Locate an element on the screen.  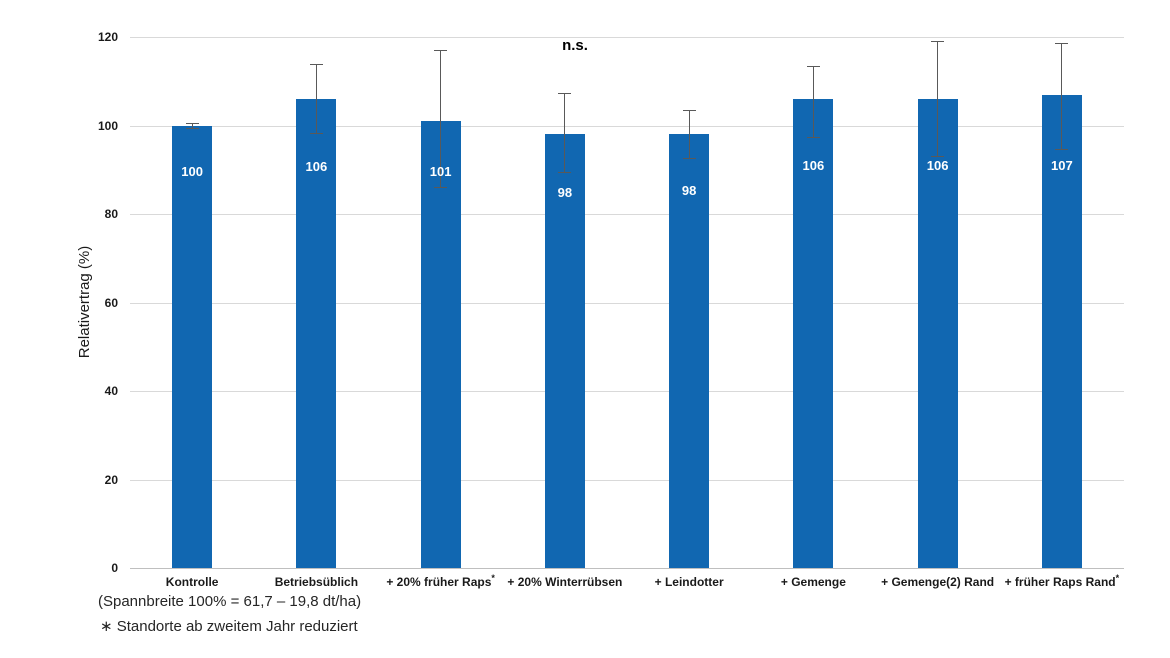
y-tick-label: 60 is located at coordinates (111, 302).